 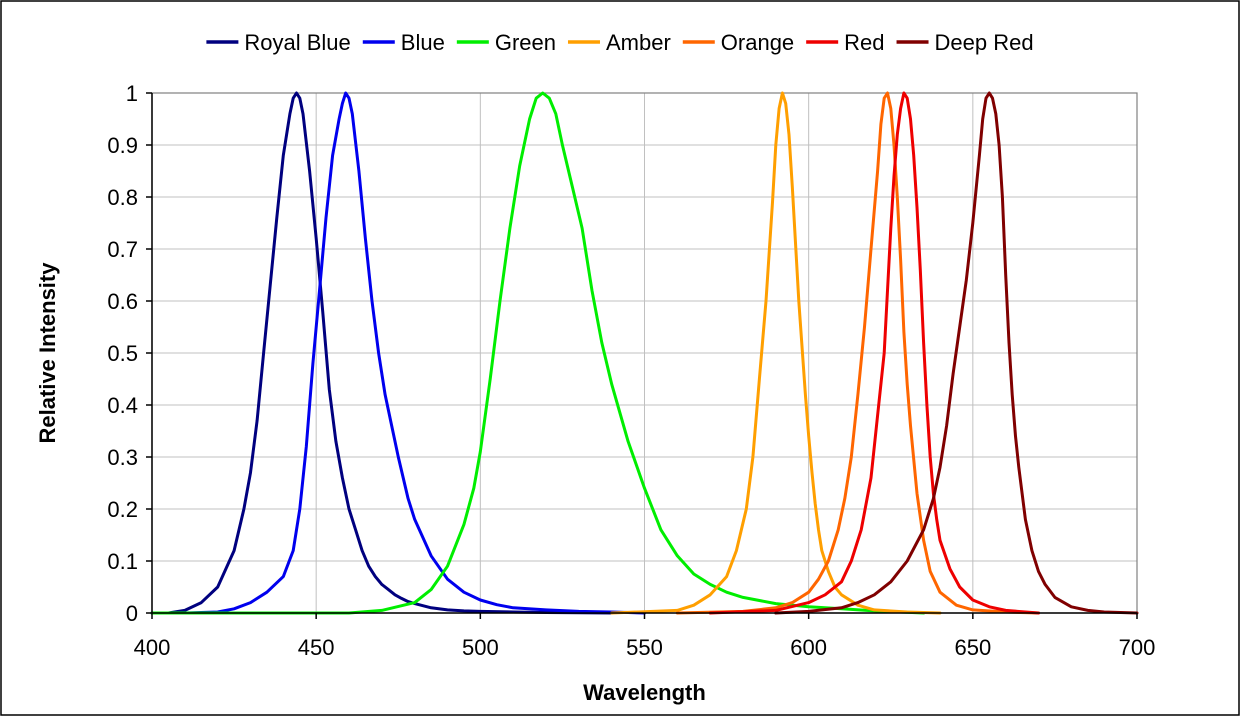 I want to click on legend-label: Deep Red, so click(x=984, y=42).